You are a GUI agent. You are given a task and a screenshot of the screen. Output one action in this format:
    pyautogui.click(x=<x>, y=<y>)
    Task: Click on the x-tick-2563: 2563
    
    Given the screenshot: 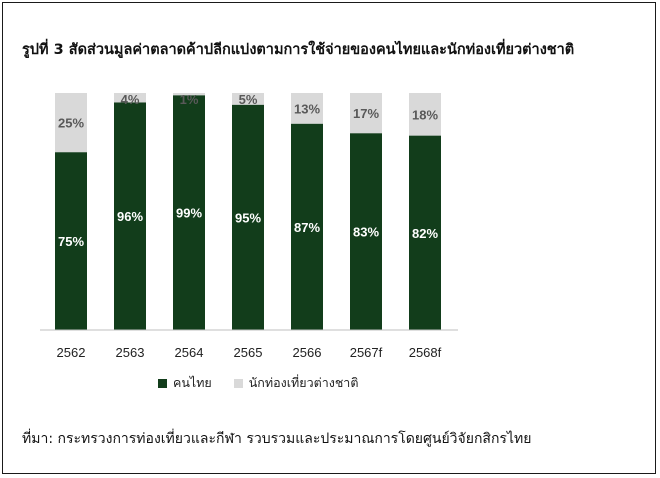 What is the action you would take?
    pyautogui.click(x=130, y=352)
    